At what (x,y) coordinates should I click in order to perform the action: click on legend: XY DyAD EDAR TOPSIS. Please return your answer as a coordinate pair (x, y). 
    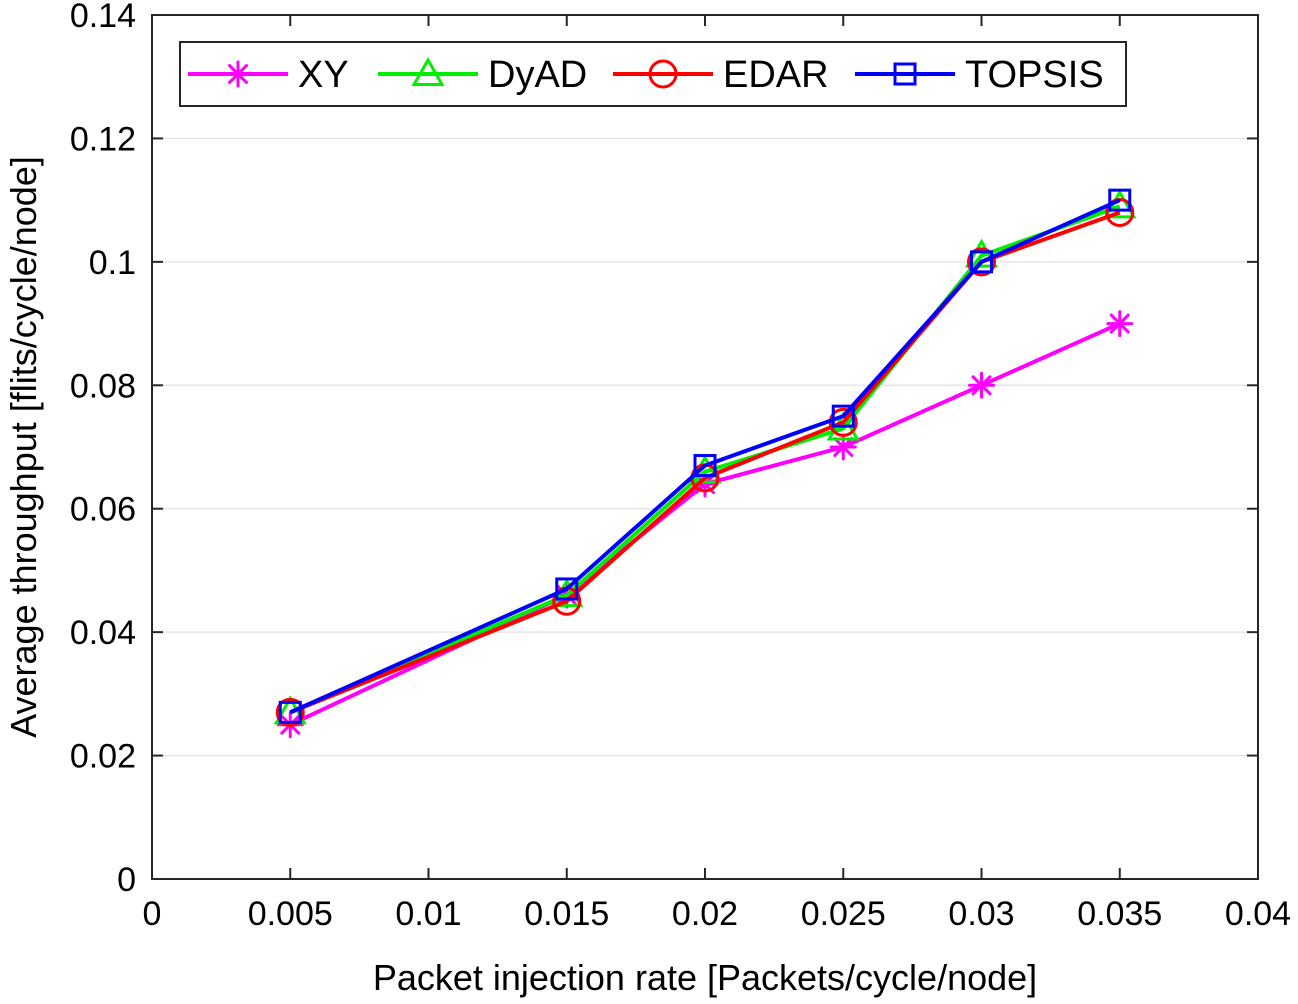
    Looking at the image, I should click on (653, 74).